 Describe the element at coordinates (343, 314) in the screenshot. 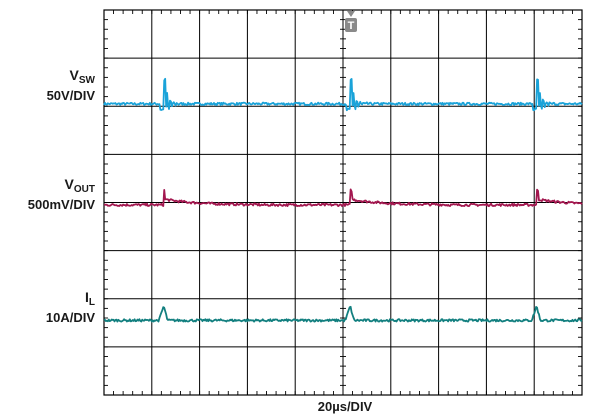

I see `il-trace` at that location.